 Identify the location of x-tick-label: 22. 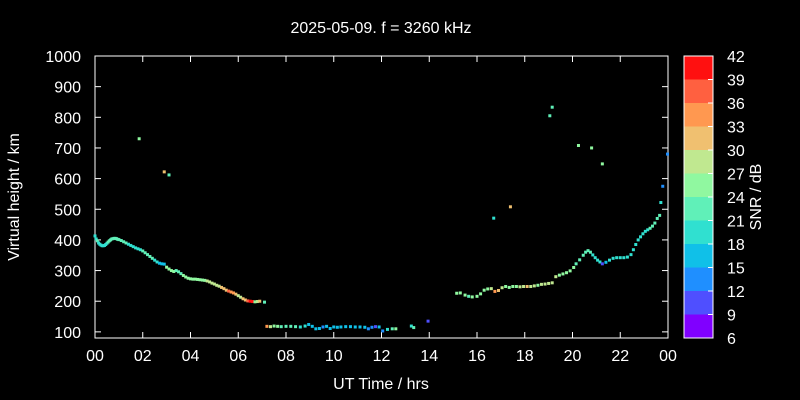
(620, 356).